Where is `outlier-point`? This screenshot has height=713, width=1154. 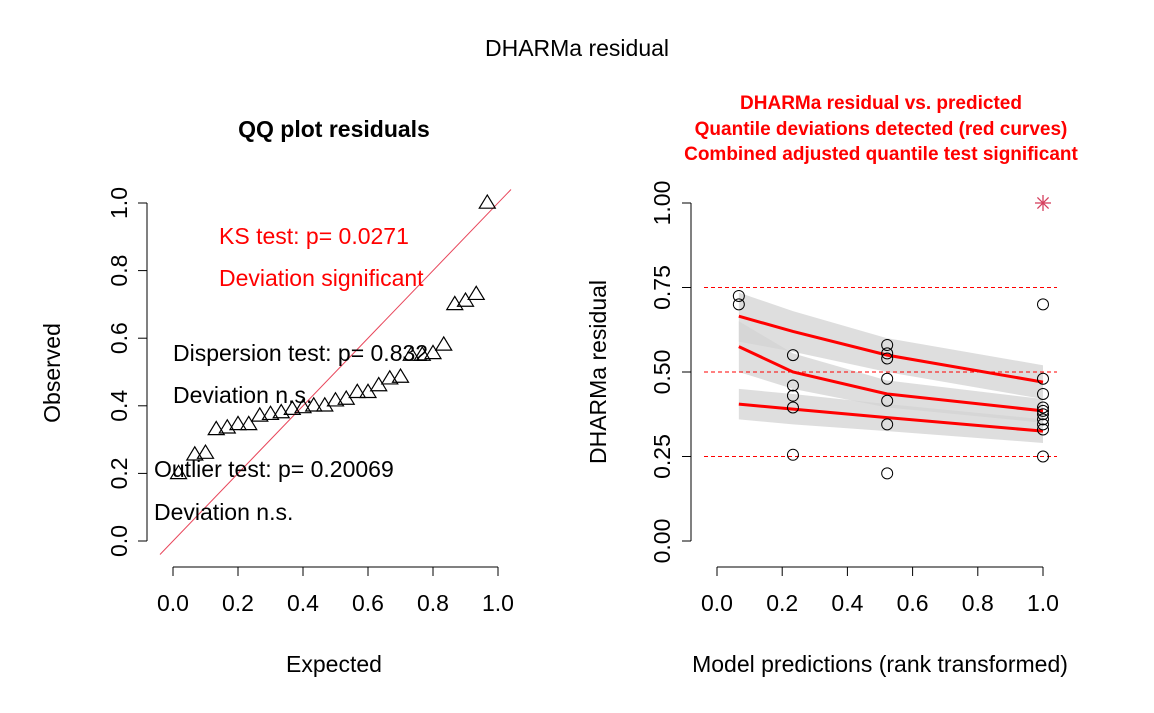 outlier-point is located at coordinates (1043, 203).